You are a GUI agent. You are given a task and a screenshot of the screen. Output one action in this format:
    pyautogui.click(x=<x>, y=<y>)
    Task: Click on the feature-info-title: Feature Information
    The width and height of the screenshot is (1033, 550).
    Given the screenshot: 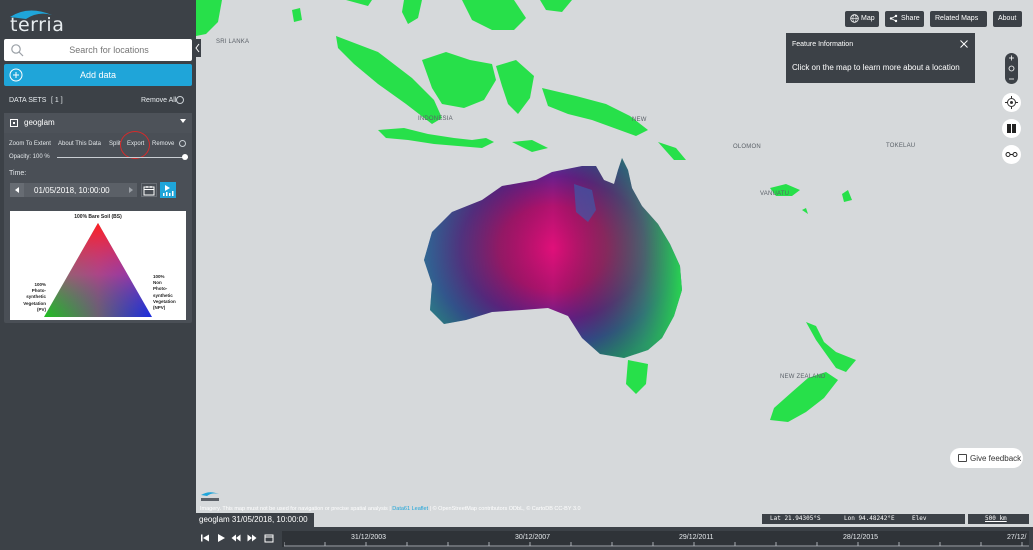 What is the action you would take?
    pyautogui.click(x=823, y=44)
    